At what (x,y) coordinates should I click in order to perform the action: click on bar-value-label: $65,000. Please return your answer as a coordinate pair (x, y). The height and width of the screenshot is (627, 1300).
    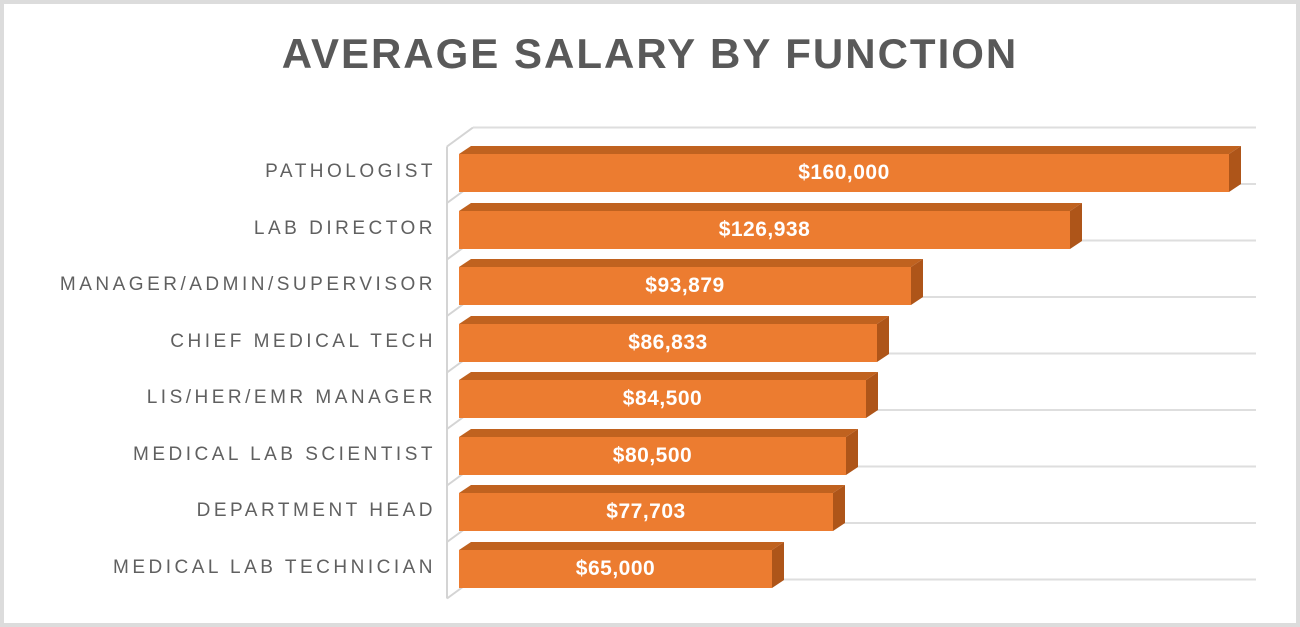
    Looking at the image, I should click on (615, 568).